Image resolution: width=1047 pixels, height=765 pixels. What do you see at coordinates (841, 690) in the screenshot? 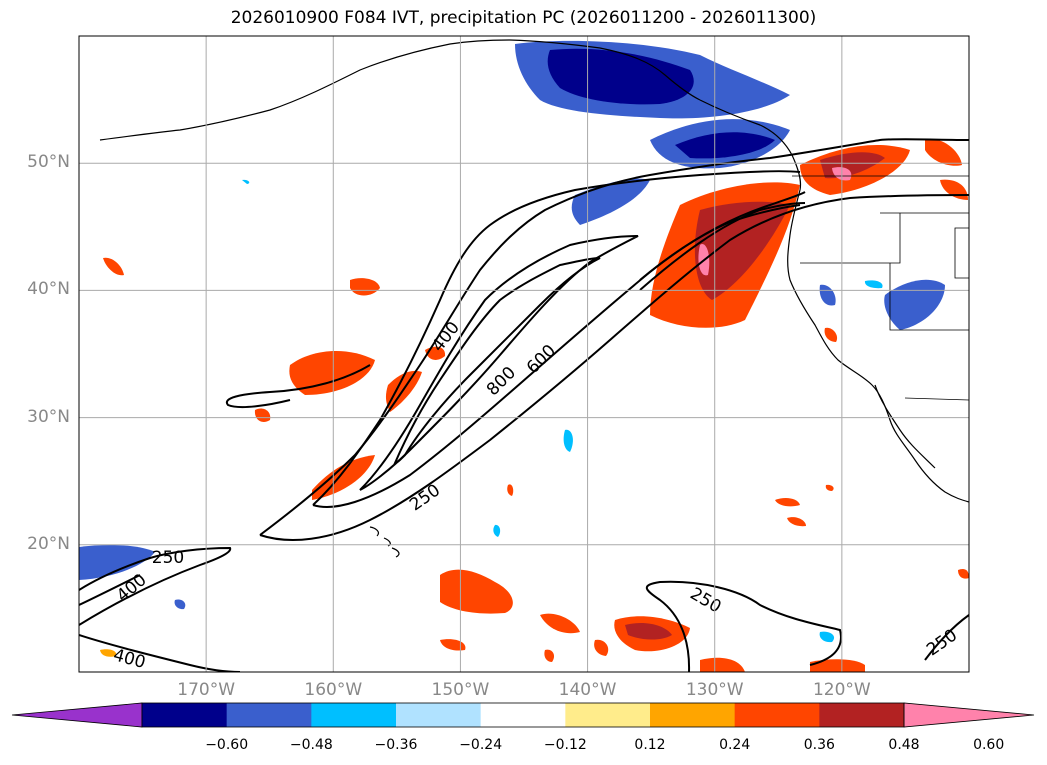
I see `lon-tick-label: 120°W` at bounding box center [841, 690].